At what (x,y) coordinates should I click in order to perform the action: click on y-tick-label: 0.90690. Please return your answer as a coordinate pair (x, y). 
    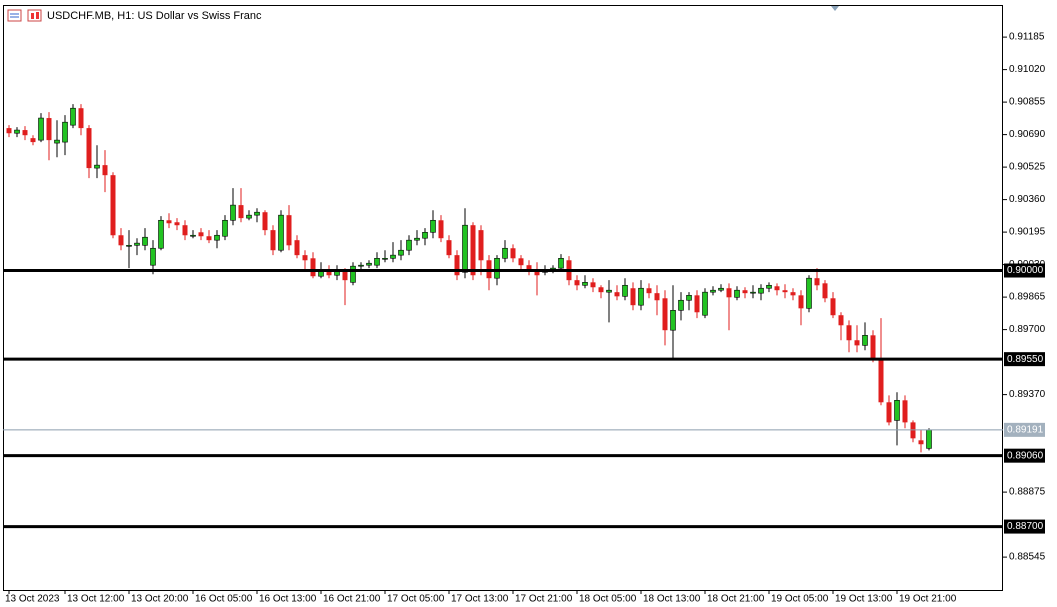
    Looking at the image, I should click on (1027, 134).